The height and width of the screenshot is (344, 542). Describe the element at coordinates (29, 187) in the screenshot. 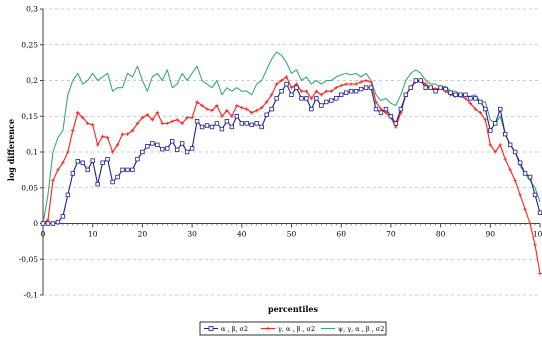

I see `y-tick-label: 0,05` at that location.